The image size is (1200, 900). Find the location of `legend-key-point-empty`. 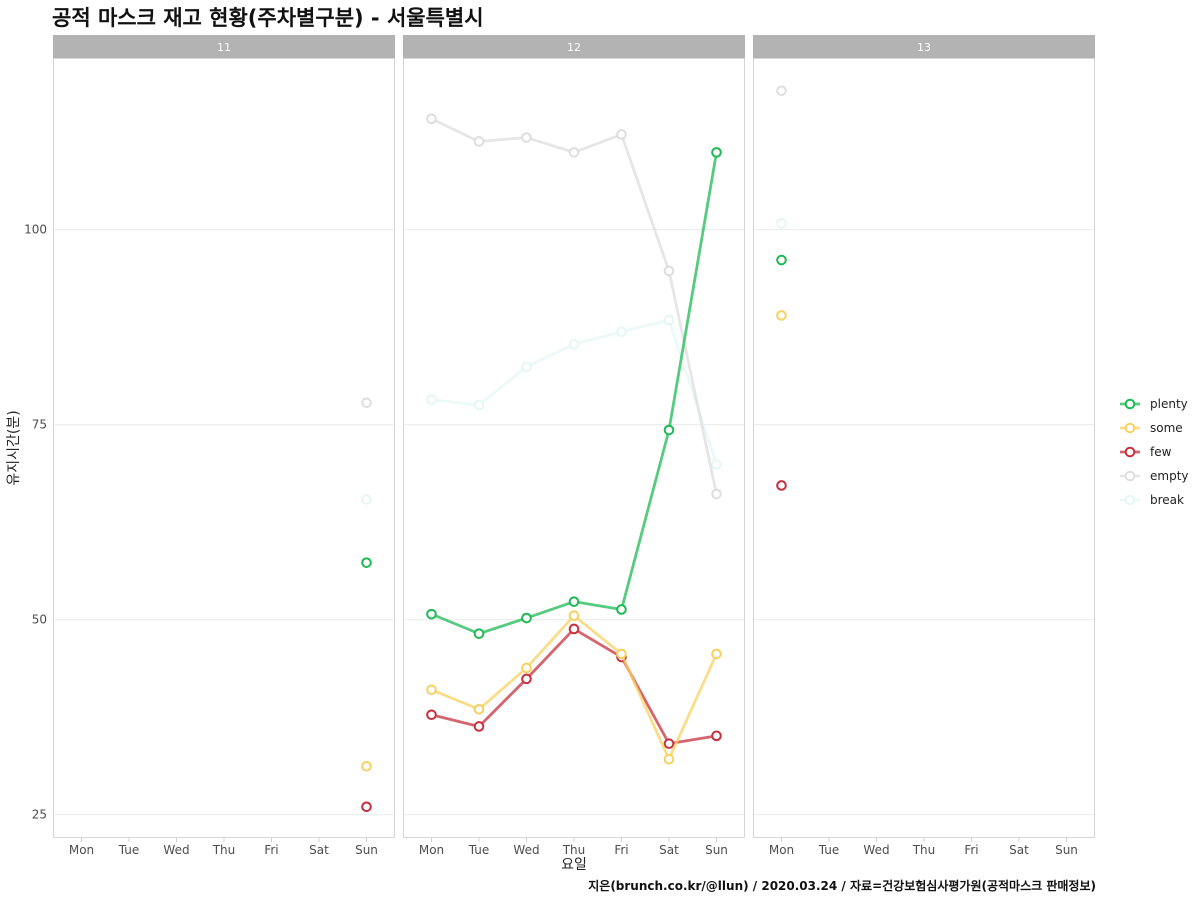

legend-key-point-empty is located at coordinates (1130, 476).